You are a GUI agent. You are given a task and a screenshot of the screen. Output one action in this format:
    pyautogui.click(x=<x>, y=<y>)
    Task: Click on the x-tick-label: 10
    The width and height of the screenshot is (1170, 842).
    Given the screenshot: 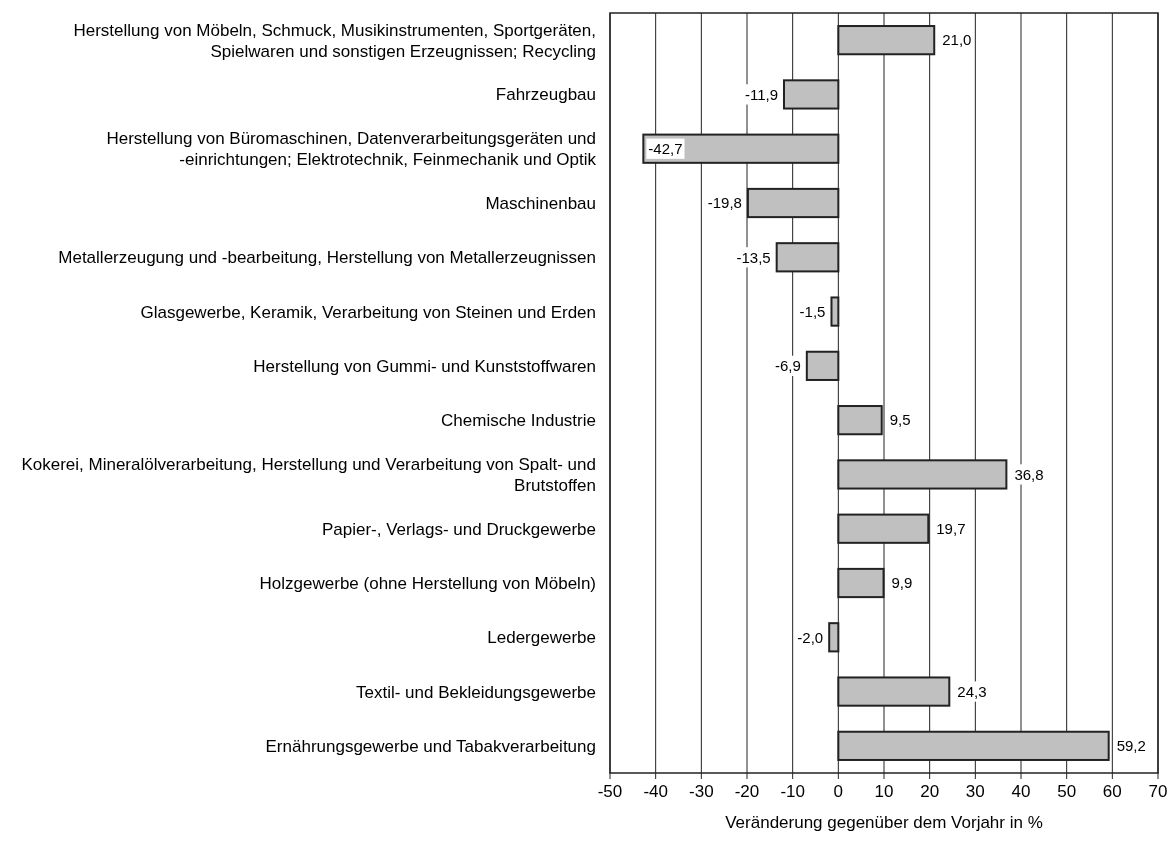 What is the action you would take?
    pyautogui.click(x=884, y=791)
    